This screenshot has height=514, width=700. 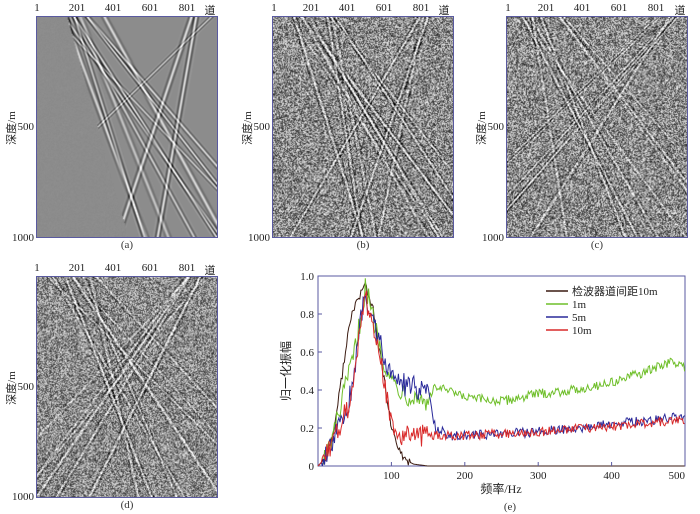 What do you see at coordinates (127, 245) in the screenshot?
I see `panel-caption: (a)` at bounding box center [127, 245].